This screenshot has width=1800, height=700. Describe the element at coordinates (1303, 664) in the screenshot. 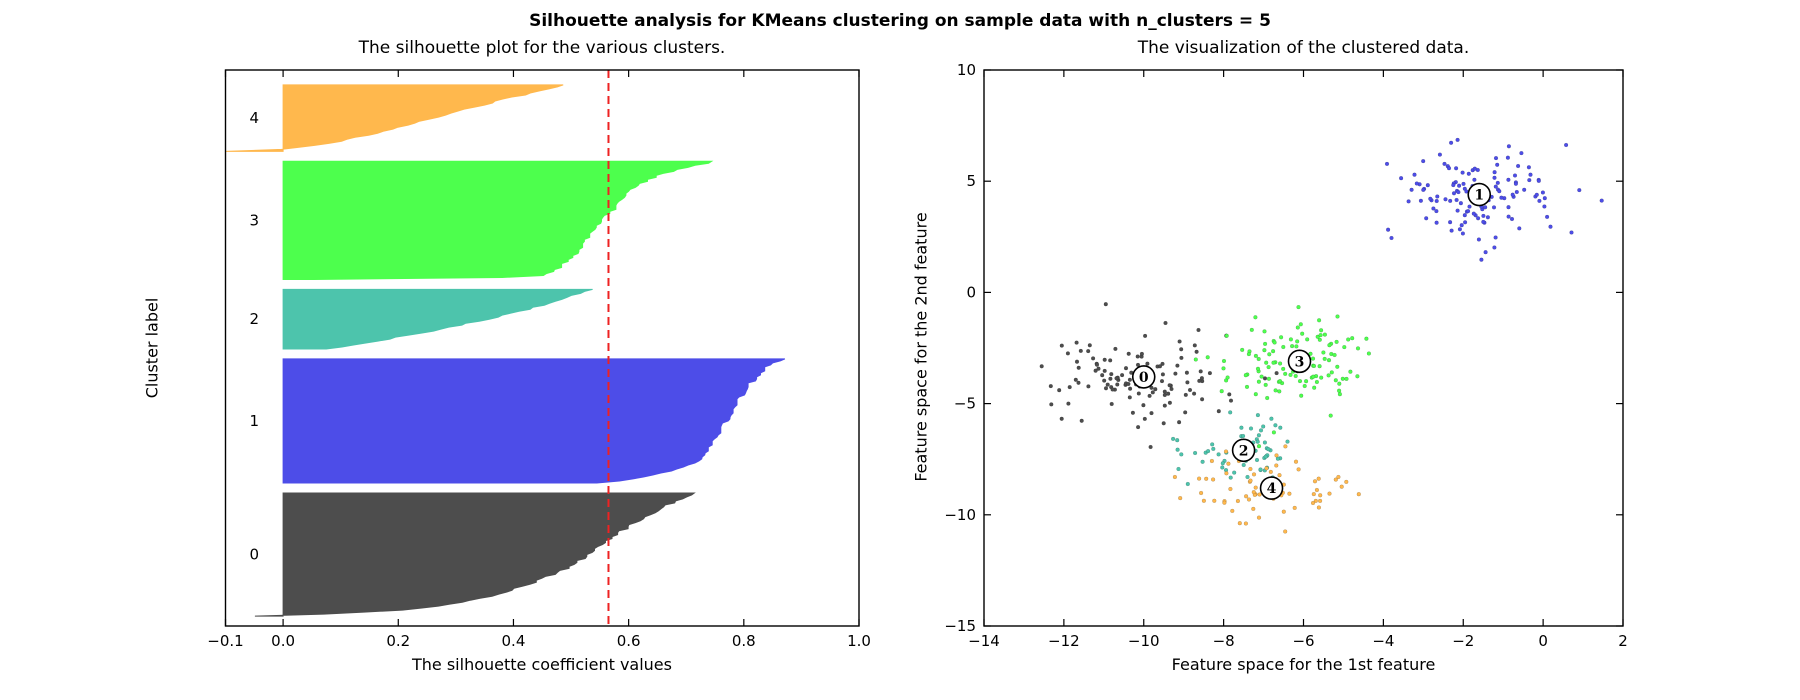

I see `scatter-xaxis-label: Feature space for the 1st feature` at that location.